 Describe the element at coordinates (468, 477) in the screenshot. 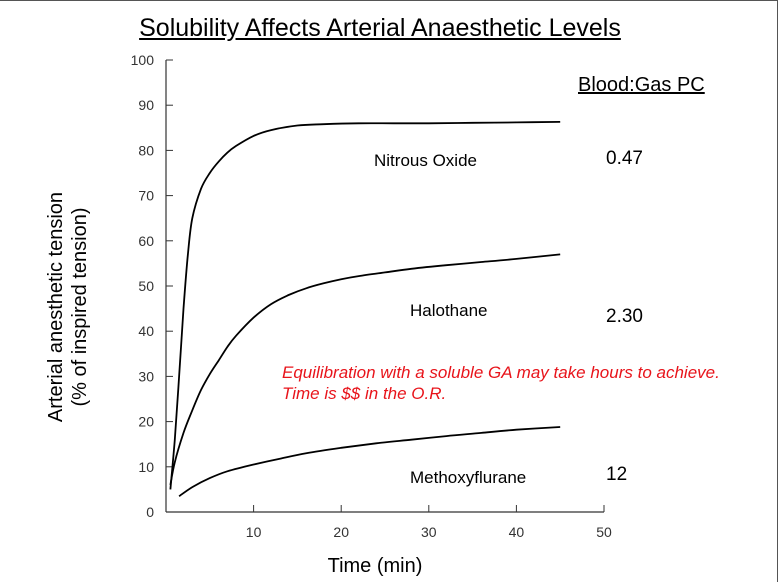

I see `series-label-methoxyflurane: Methoxyflurane` at that location.